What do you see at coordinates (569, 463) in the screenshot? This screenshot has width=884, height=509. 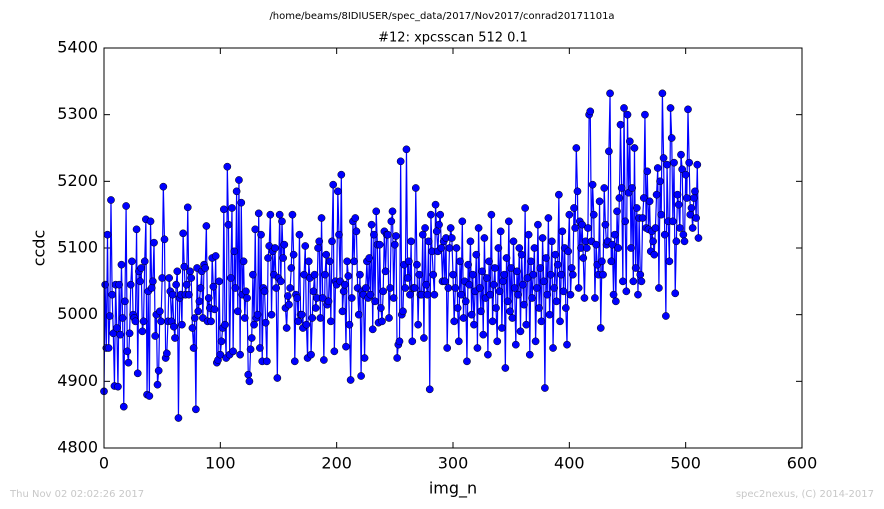 I see `x-tick-label: 400` at bounding box center [569, 463].